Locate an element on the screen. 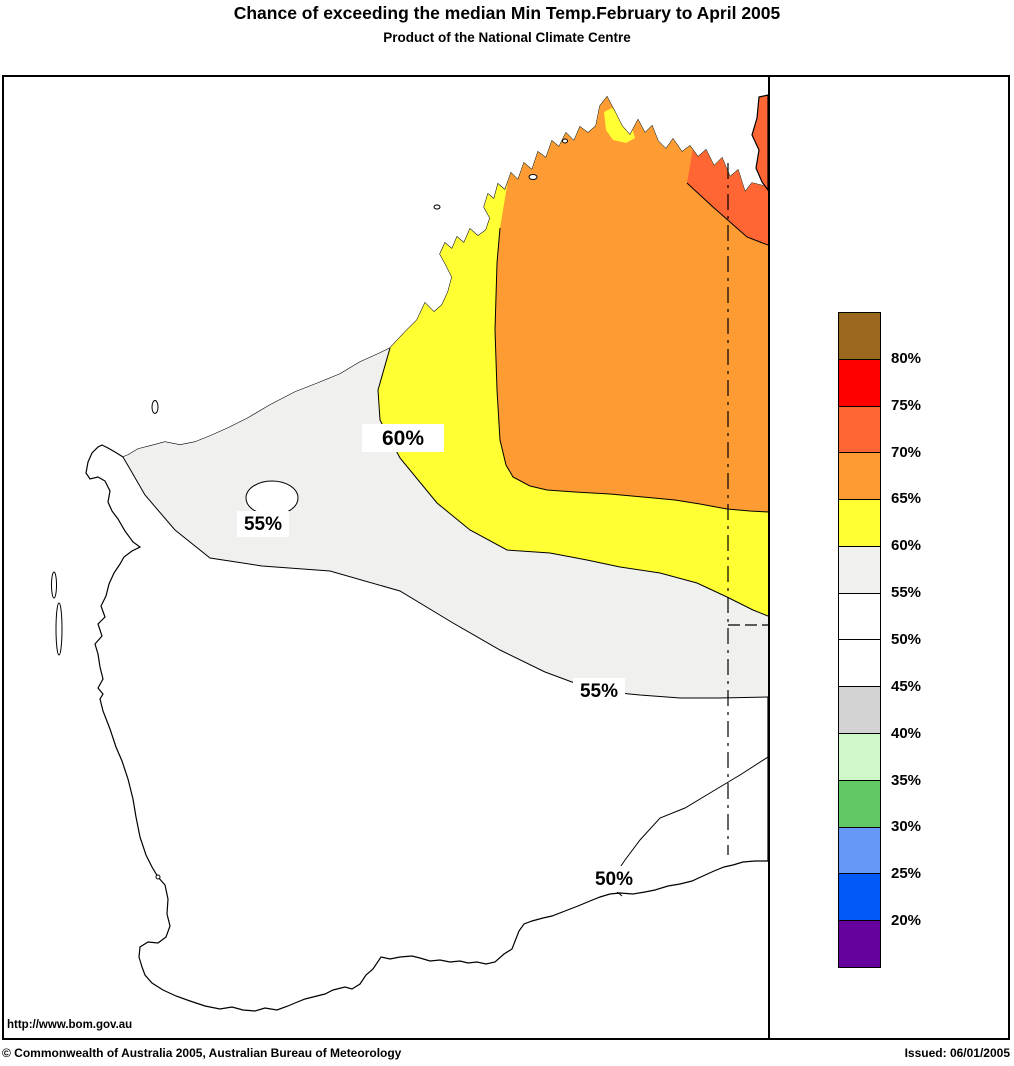  islet-garden is located at coordinates (158, 877).